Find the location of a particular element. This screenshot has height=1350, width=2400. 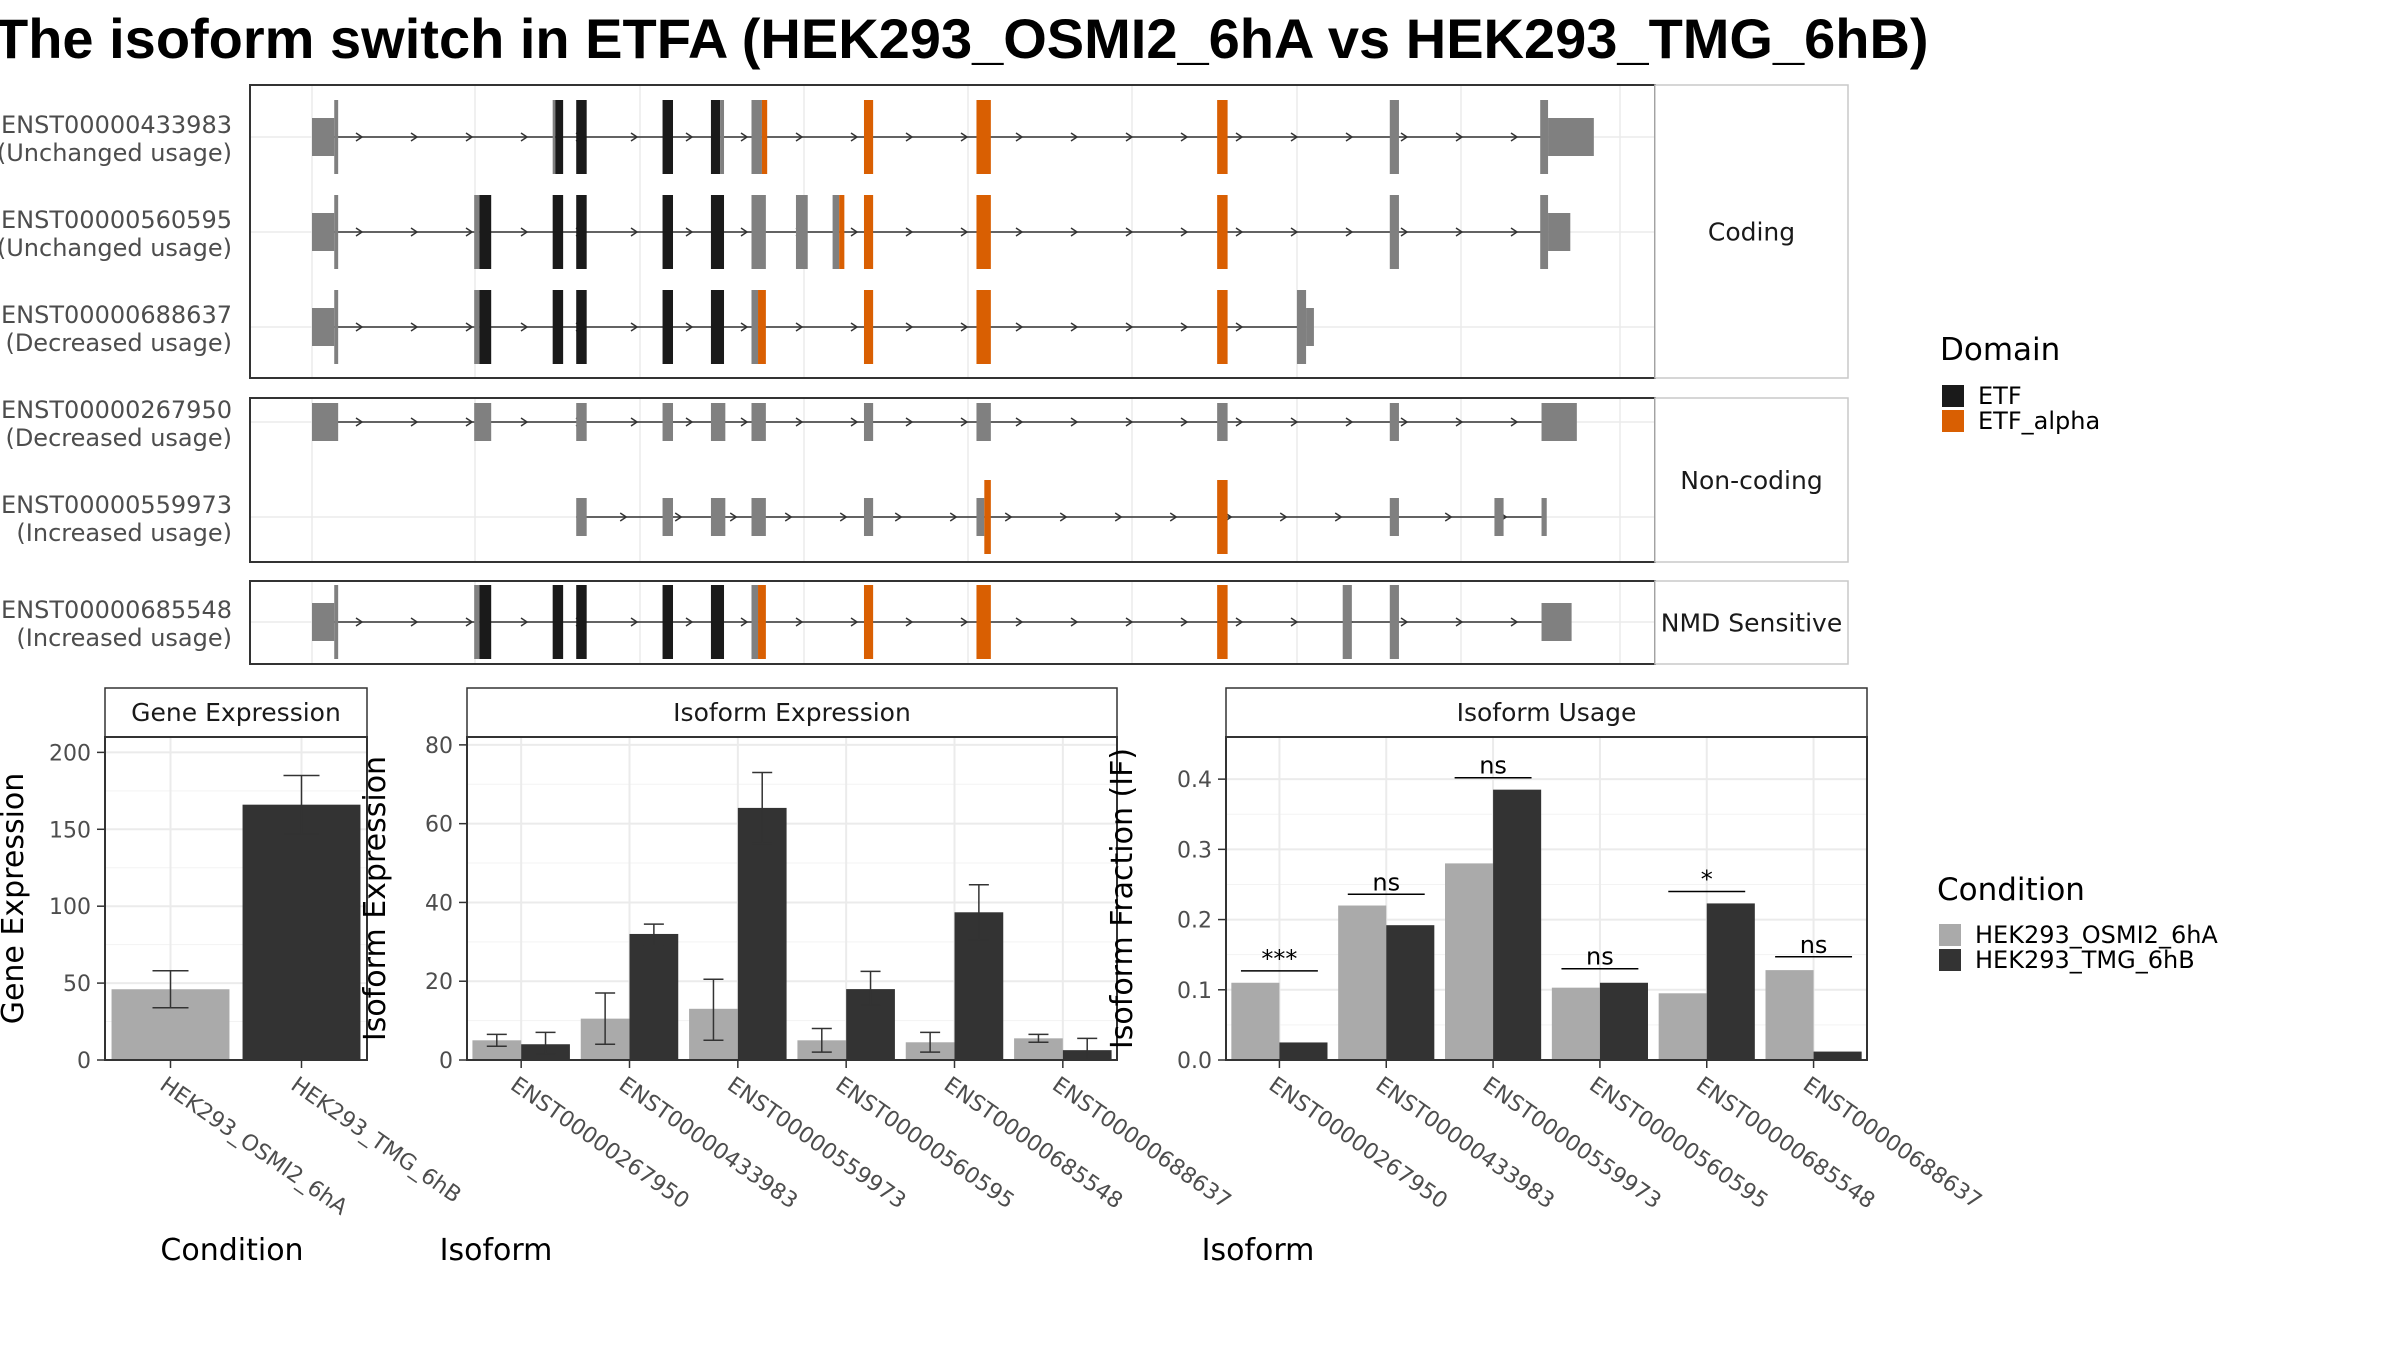

y-tick-label: 0.4 is located at coordinates (1194, 780).